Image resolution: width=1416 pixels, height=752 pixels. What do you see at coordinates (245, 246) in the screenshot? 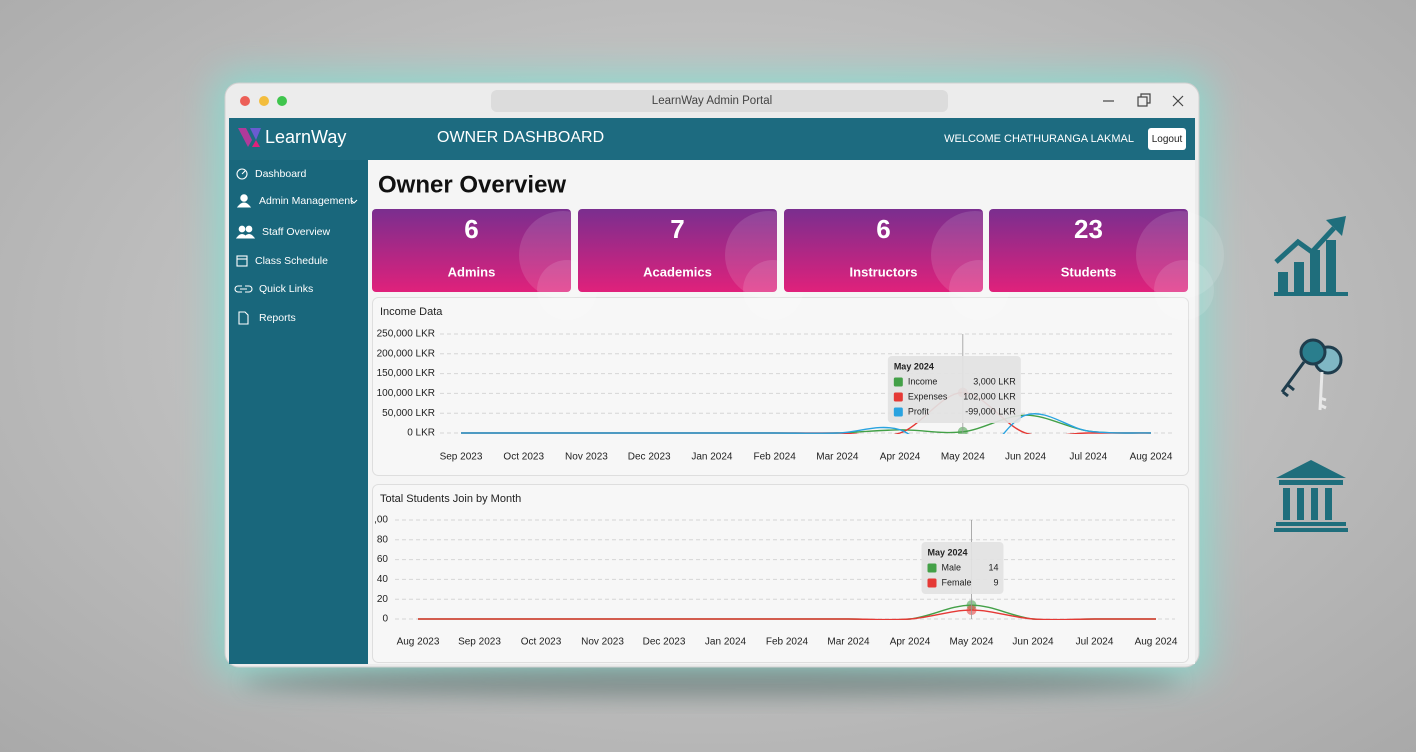
I see `sidebar-icons` at bounding box center [245, 246].